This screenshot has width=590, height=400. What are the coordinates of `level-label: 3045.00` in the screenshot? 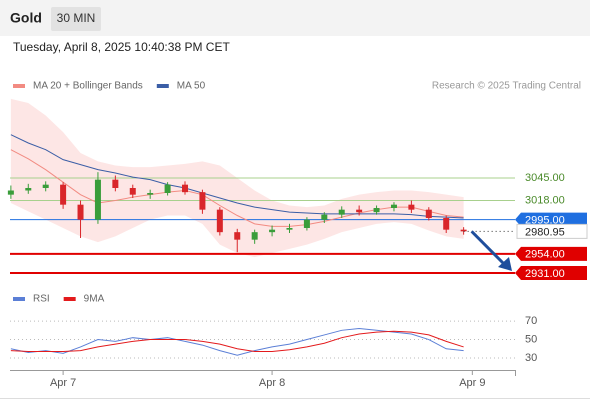 It's located at (545, 178).